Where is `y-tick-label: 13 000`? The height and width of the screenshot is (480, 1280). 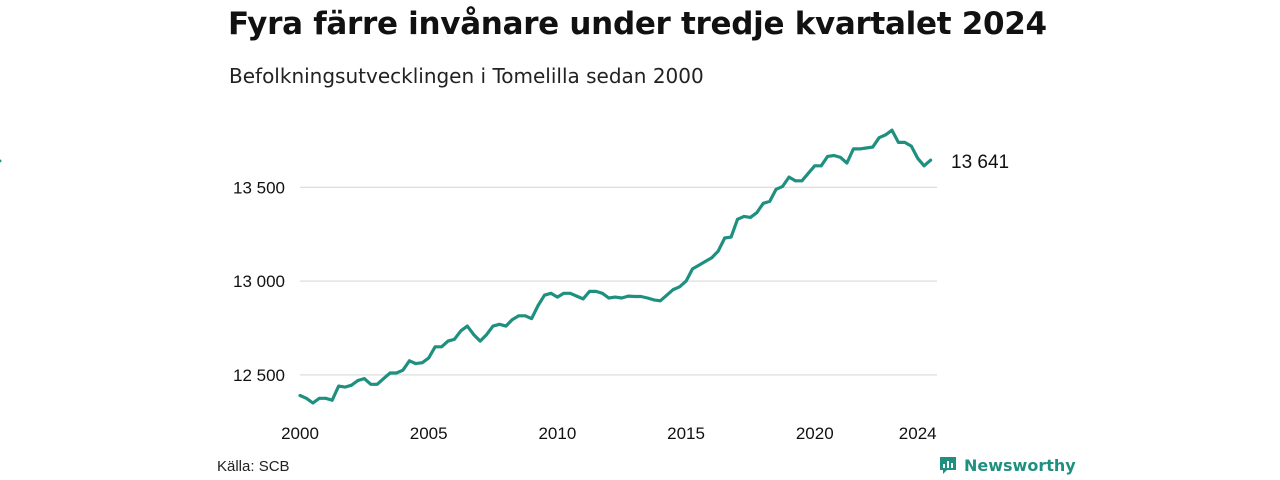
y-tick-label: 13 000 is located at coordinates (259, 281).